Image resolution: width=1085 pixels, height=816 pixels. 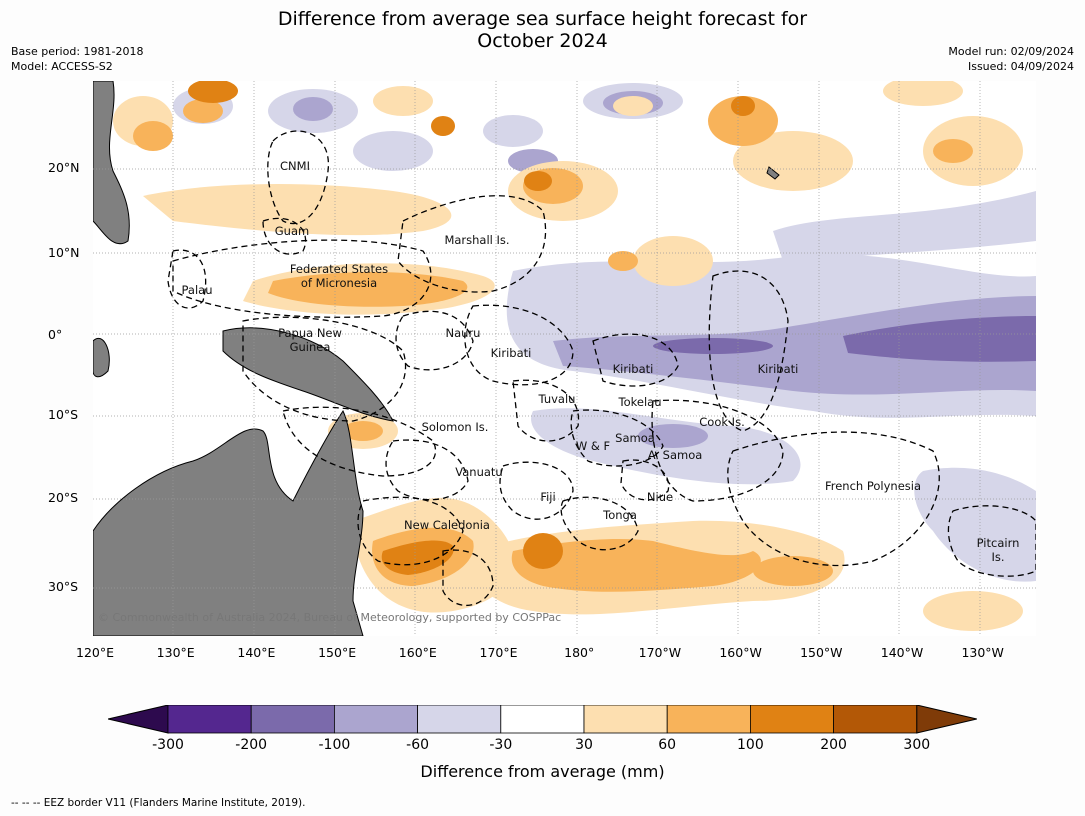 I want to click on model-name: Model: ACCESS-S2, so click(x=62, y=66).